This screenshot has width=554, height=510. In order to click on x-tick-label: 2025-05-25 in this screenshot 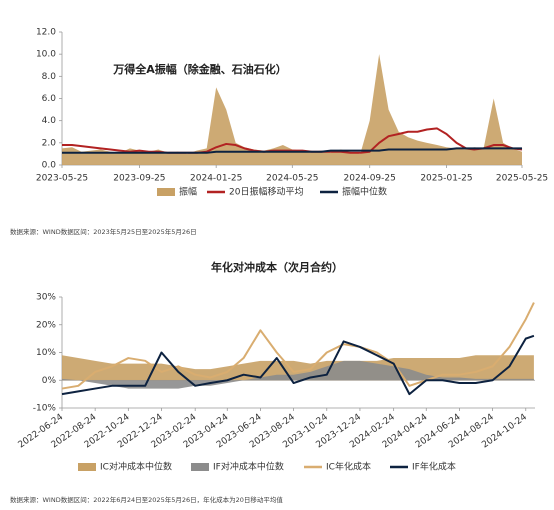, I will do `click(522, 179)`.